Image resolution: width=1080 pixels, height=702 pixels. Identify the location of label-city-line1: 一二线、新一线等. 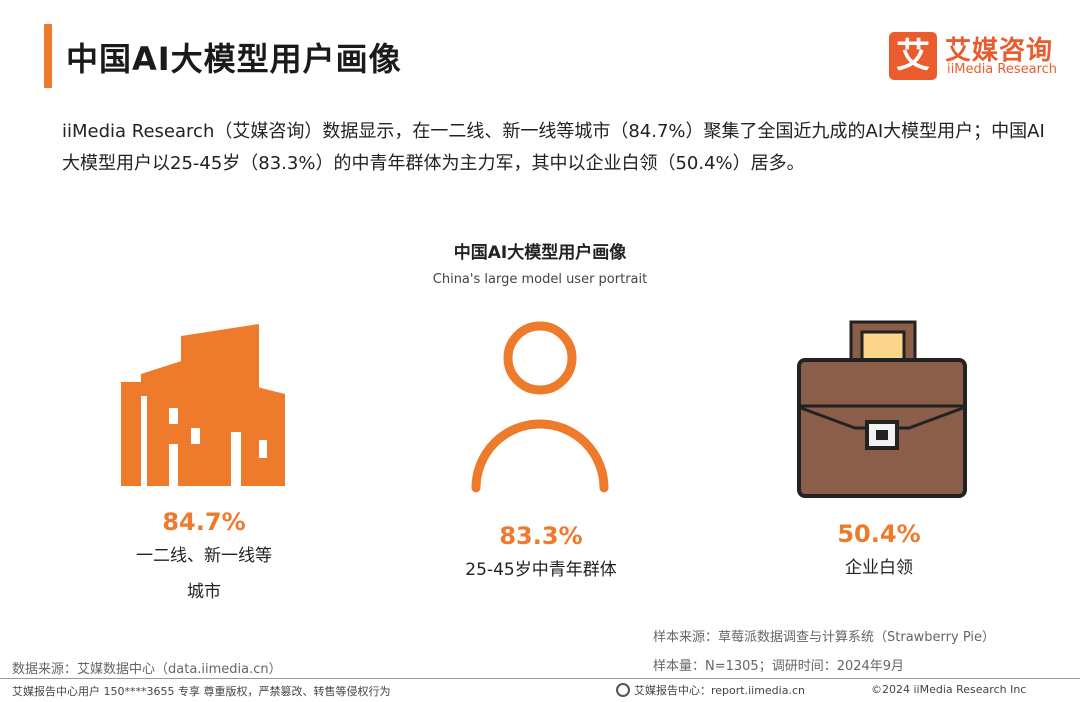
(204, 556).